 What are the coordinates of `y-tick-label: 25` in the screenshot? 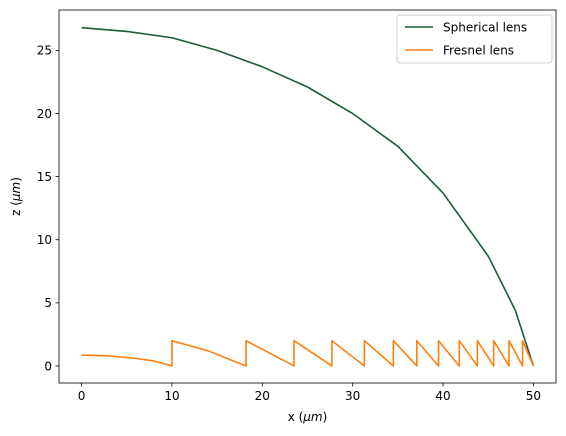 It's located at (44, 51).